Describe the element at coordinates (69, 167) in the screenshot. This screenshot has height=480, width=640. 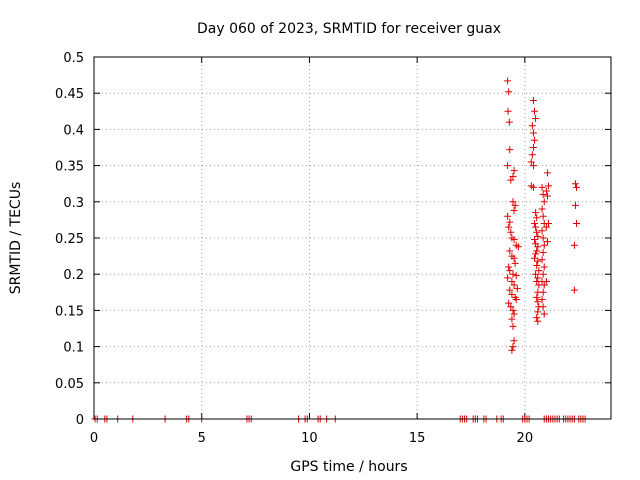
I see `y-tick-label: 0.35` at that location.